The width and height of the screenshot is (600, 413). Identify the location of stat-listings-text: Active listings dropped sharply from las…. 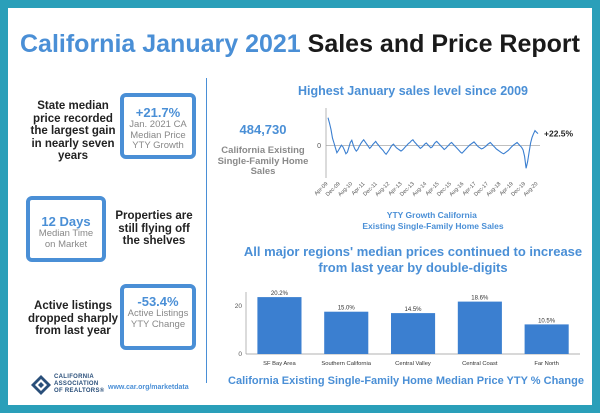
(73, 318).